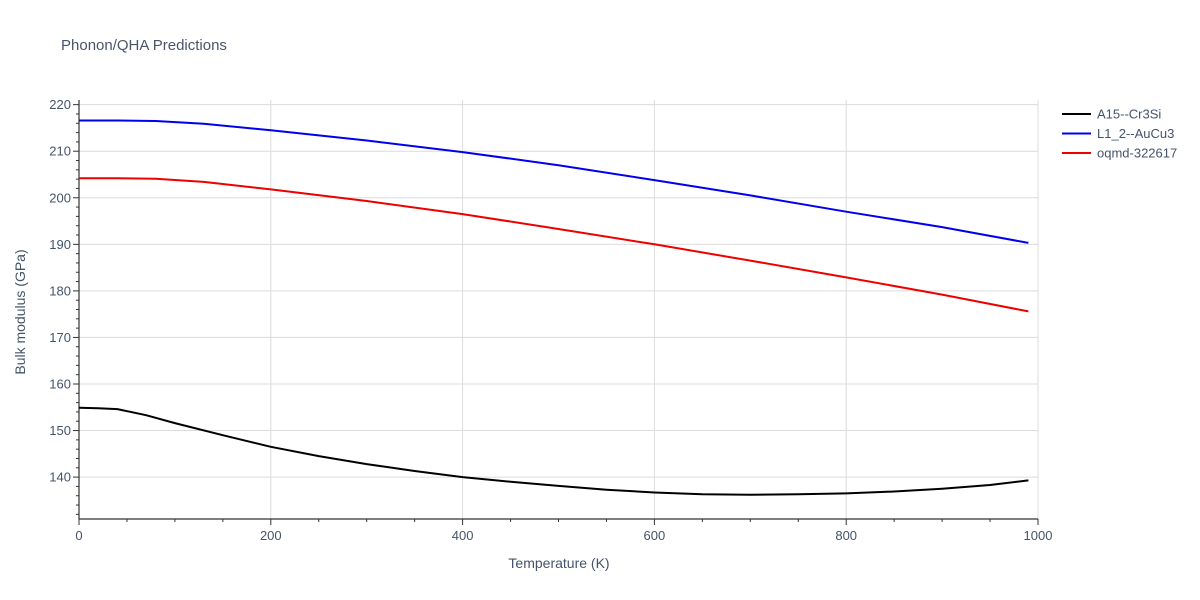 Image resolution: width=1200 pixels, height=600 pixels. What do you see at coordinates (60, 151) in the screenshot?
I see `y-tick-label: 210` at bounding box center [60, 151].